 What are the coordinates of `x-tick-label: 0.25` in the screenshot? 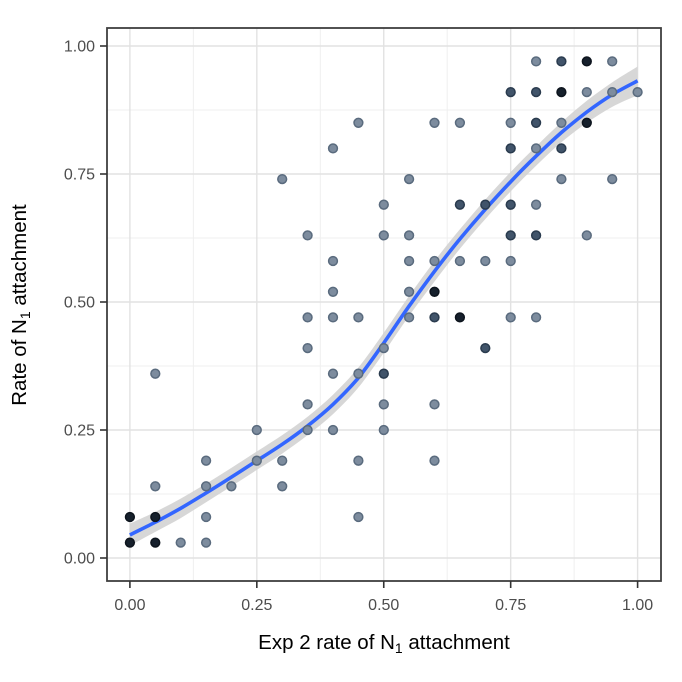 It's located at (256, 605).